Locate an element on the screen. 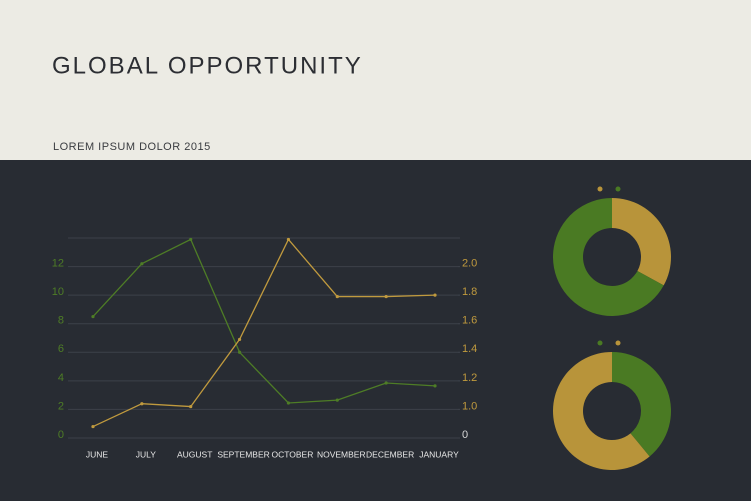  y-tick-label: 10 is located at coordinates (58, 292).